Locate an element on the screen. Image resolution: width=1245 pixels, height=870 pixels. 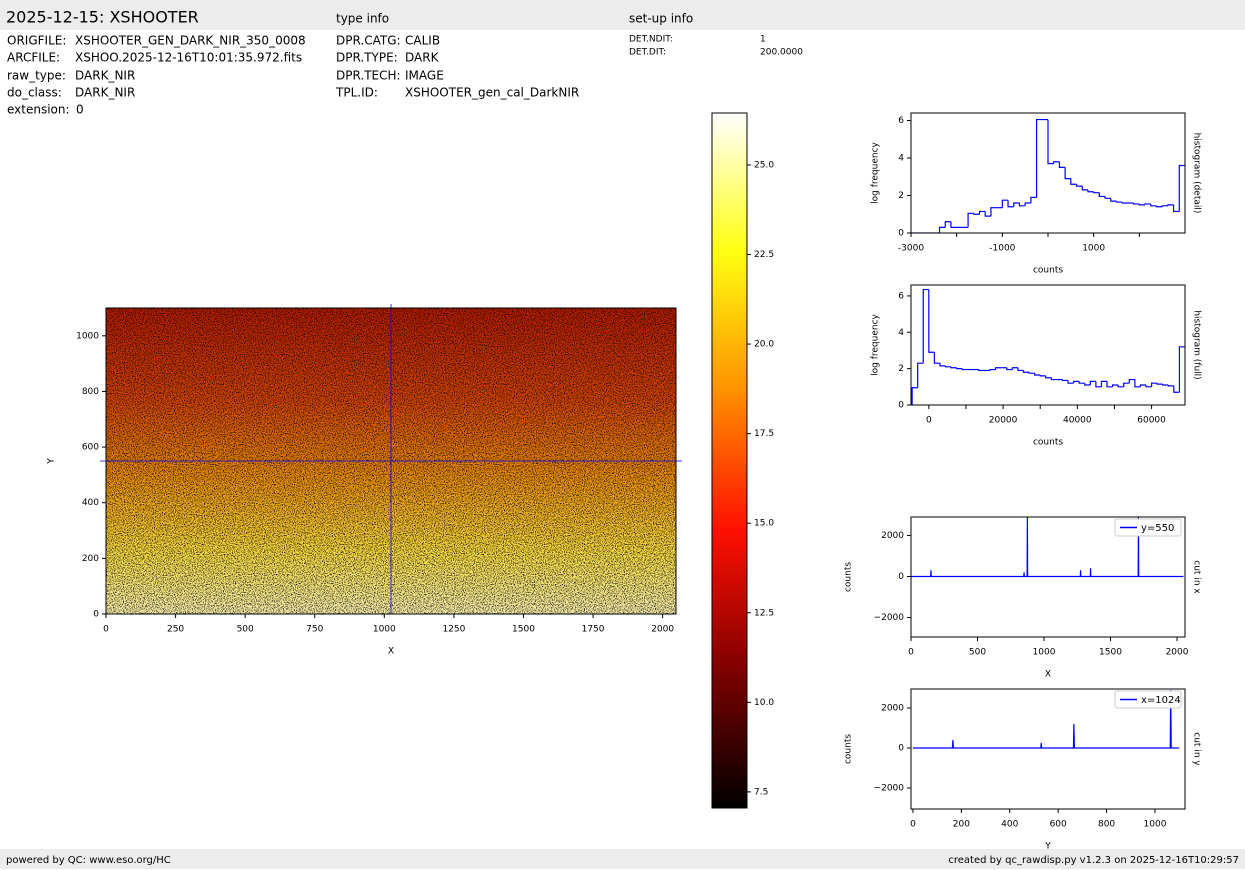
x-tick-label: 200 is located at coordinates (961, 825).